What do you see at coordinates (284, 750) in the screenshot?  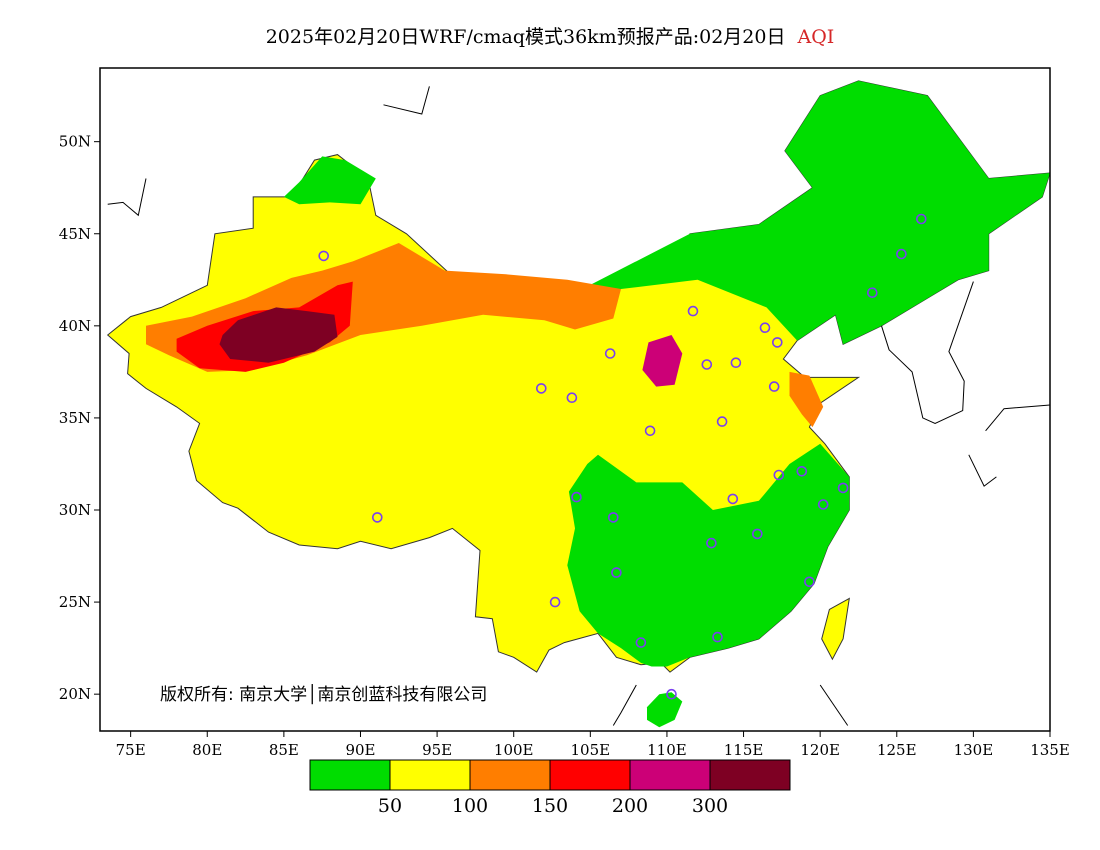 I see `lon-tick-label: 85E` at bounding box center [284, 750].